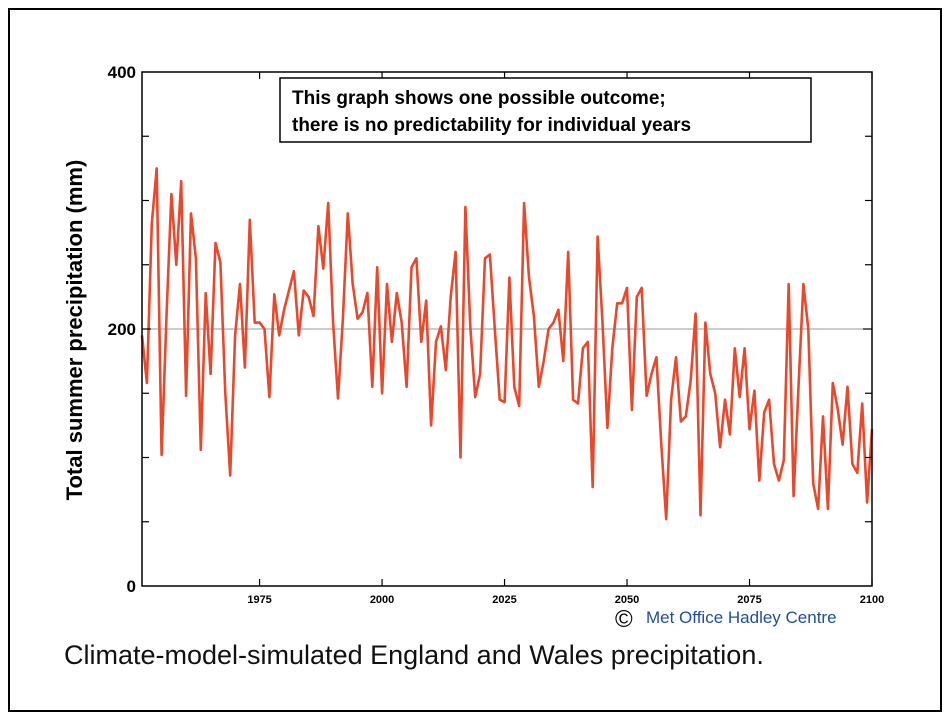  I want to click on x-tick-label: 2050, so click(627, 600).